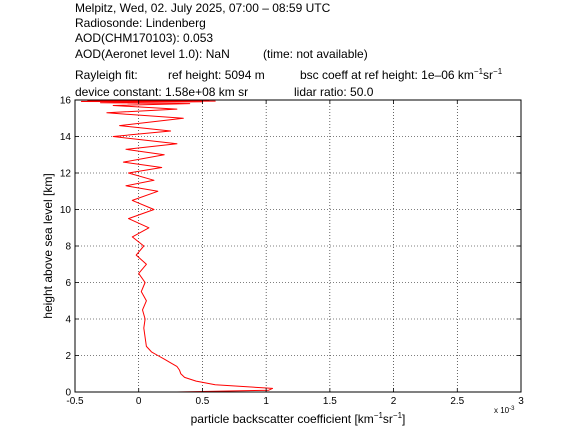 This screenshot has width=576, height=432. What do you see at coordinates (66, 137) in the screenshot?
I see `y-tick-label: 14` at bounding box center [66, 137].